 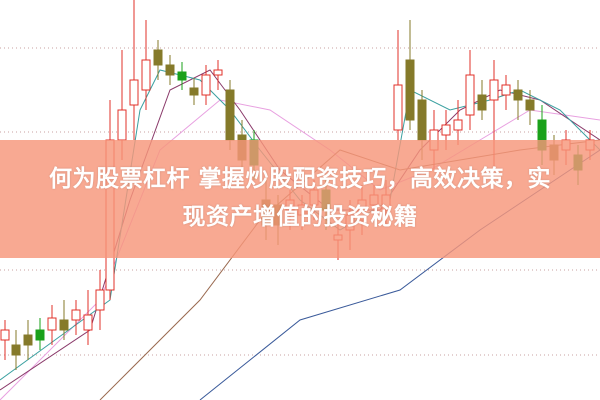 What do you see at coordinates (300, 217) in the screenshot?
I see `title-line-2: 现资产增值的投资秘籍` at bounding box center [300, 217].